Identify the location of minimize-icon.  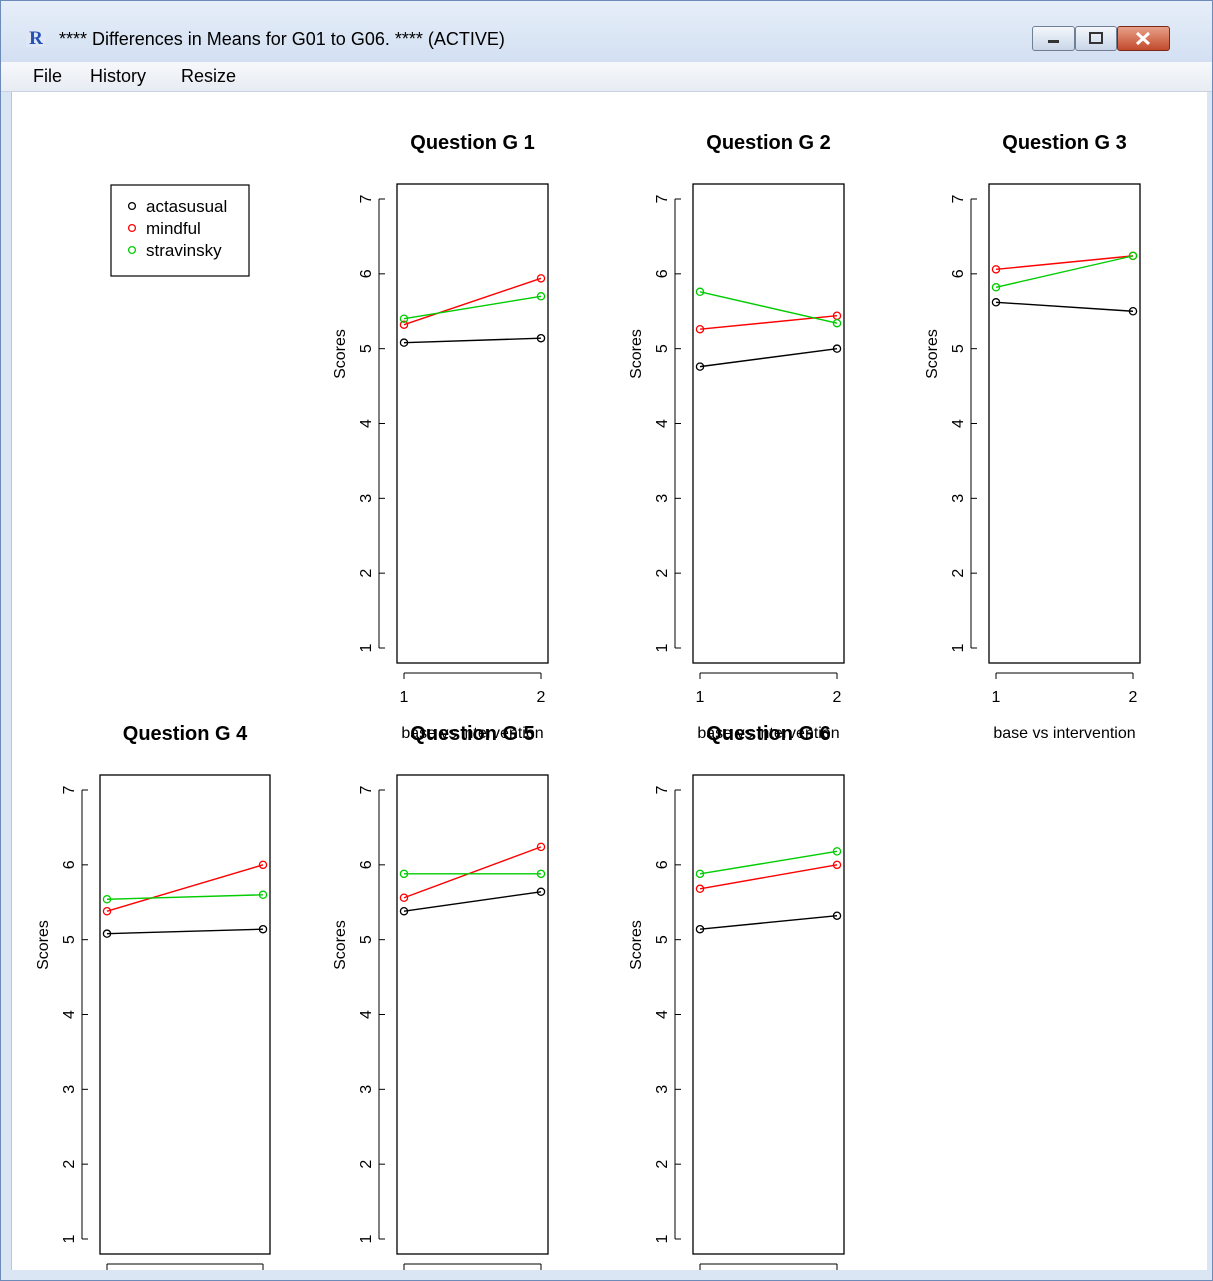
(1053, 41).